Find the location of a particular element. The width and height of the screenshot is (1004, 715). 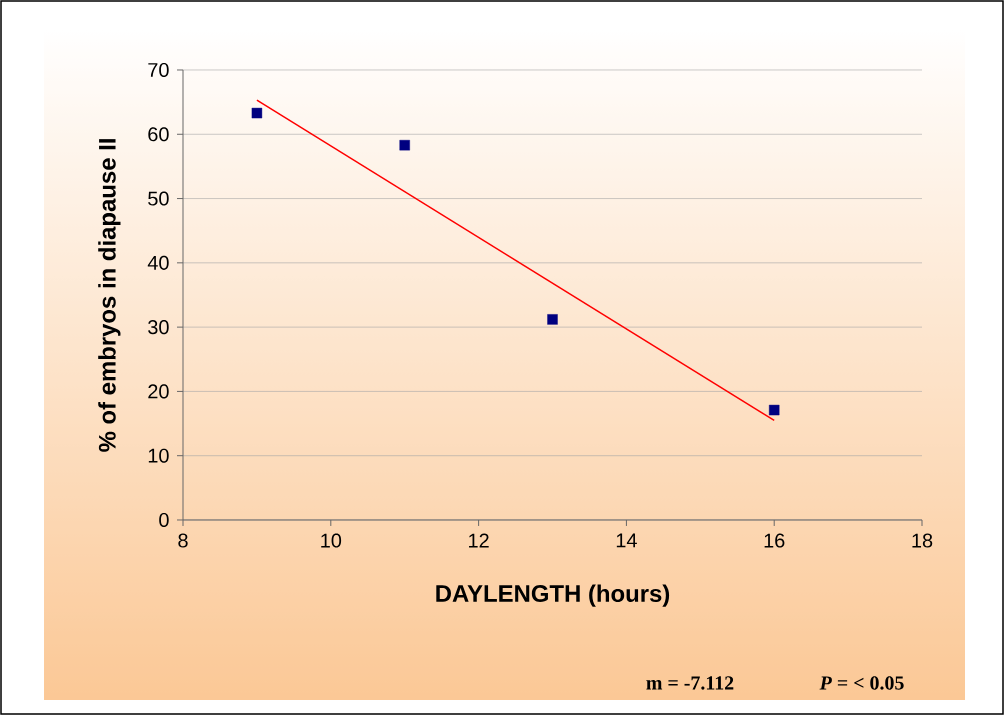

x-tick-label: 18 is located at coordinates (922, 540).